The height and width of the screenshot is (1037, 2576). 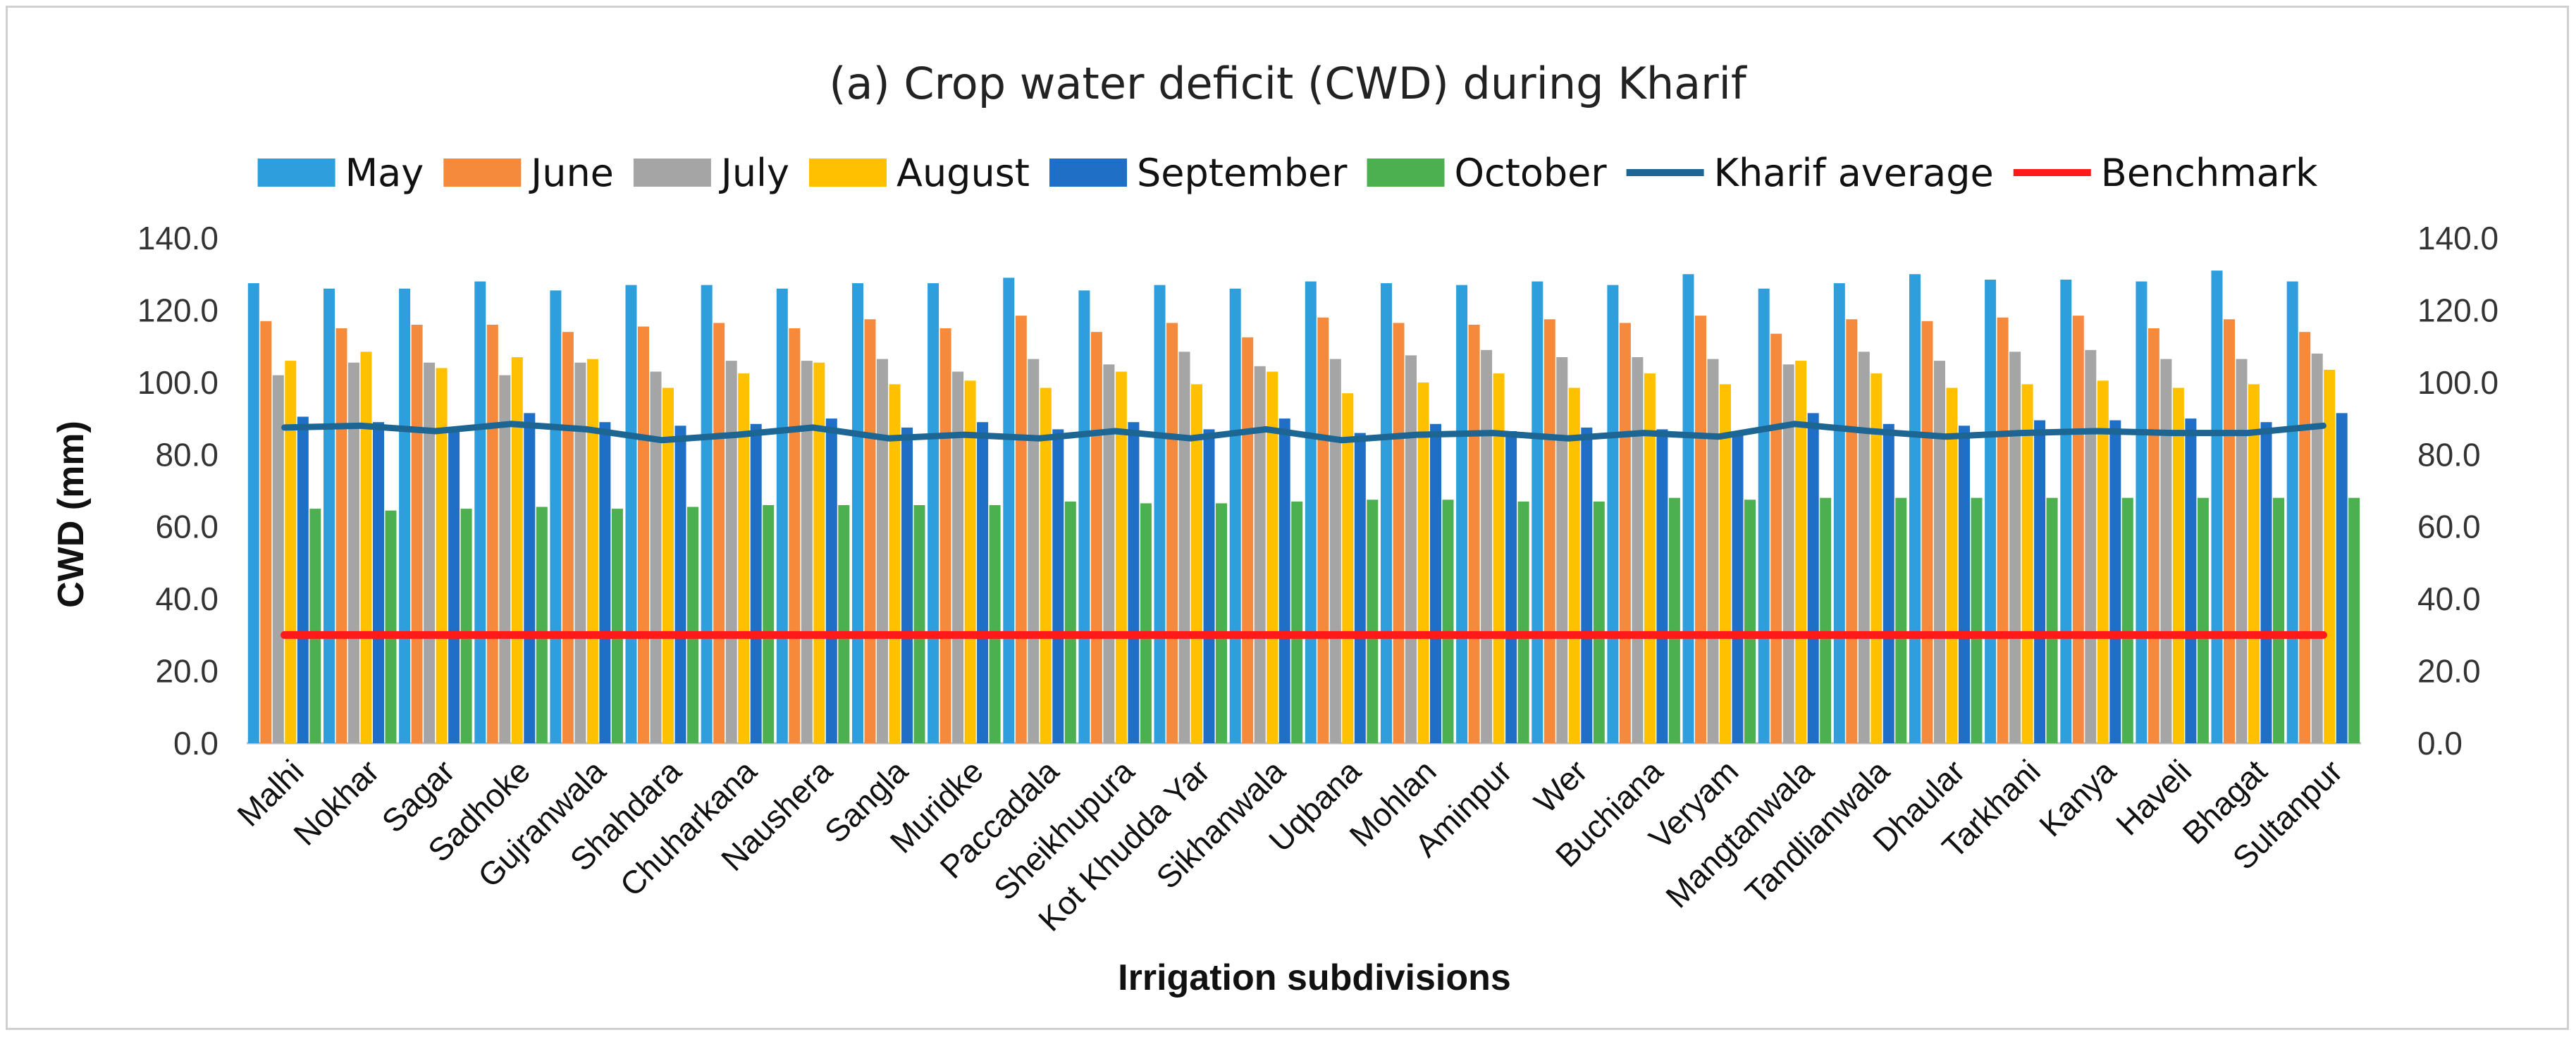 What do you see at coordinates (2457, 491) in the screenshot?
I see `y-axis-right: 0.0 20.0 40.0 60.0 80.0 100.0 120.0 140.0` at bounding box center [2457, 491].